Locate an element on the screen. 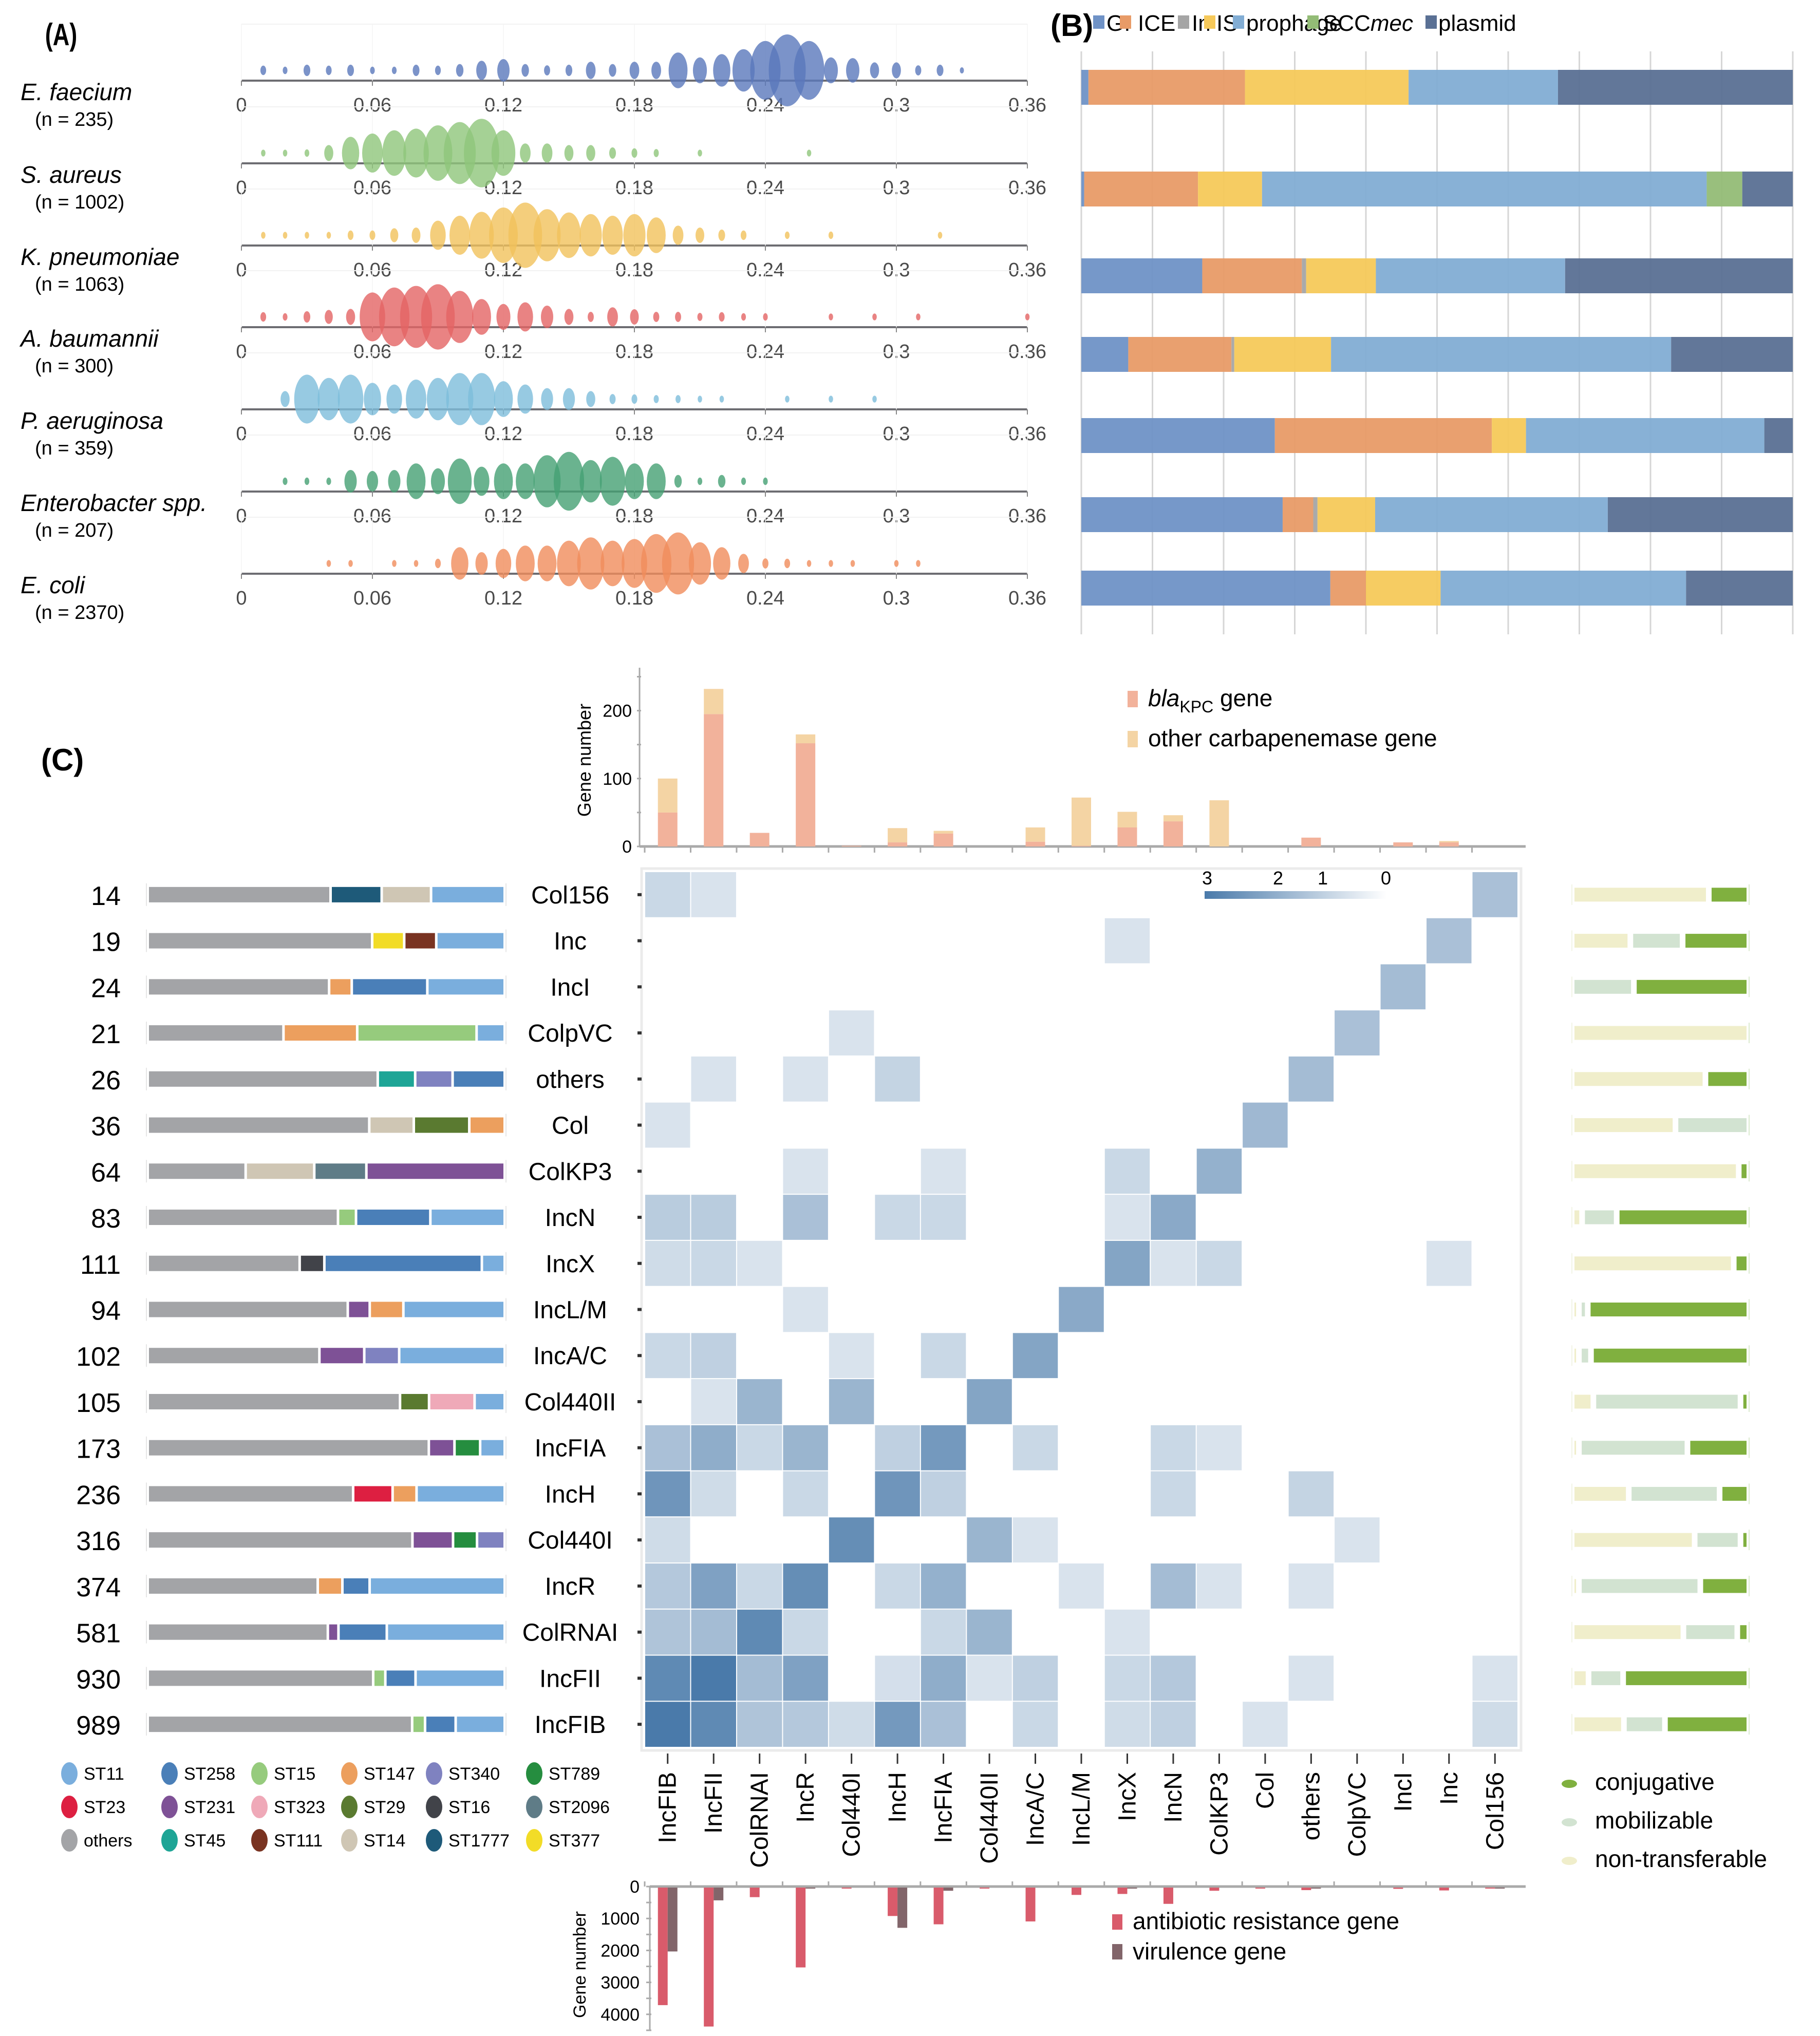 This screenshot has height=2036, width=1820. isolate-count: 930 is located at coordinates (98, 1679).